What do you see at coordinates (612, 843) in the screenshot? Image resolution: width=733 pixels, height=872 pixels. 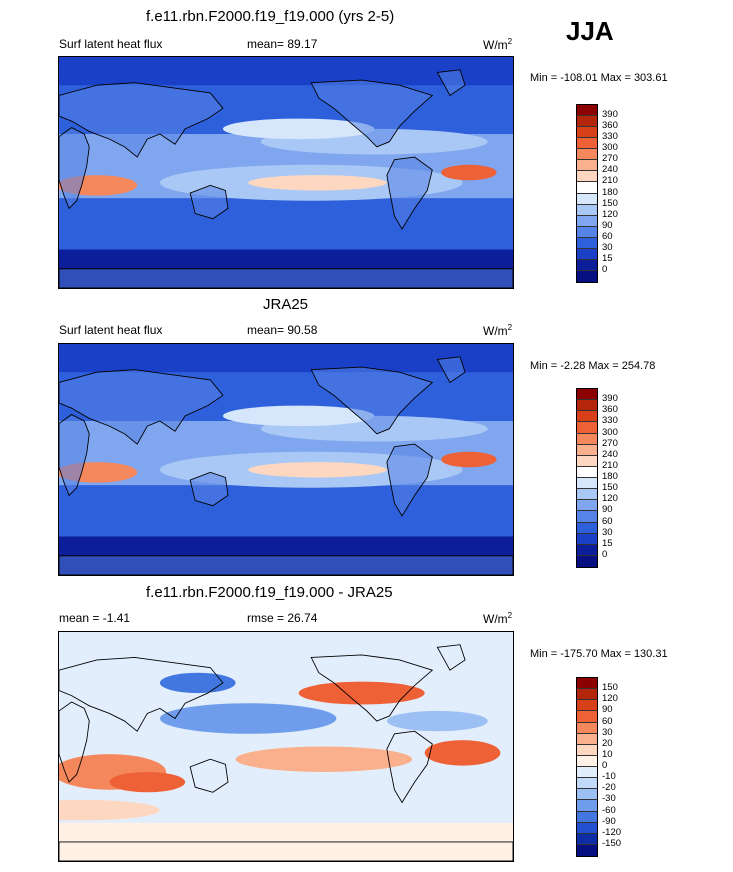 I see `colorbar-tick-label: -150` at bounding box center [612, 843].